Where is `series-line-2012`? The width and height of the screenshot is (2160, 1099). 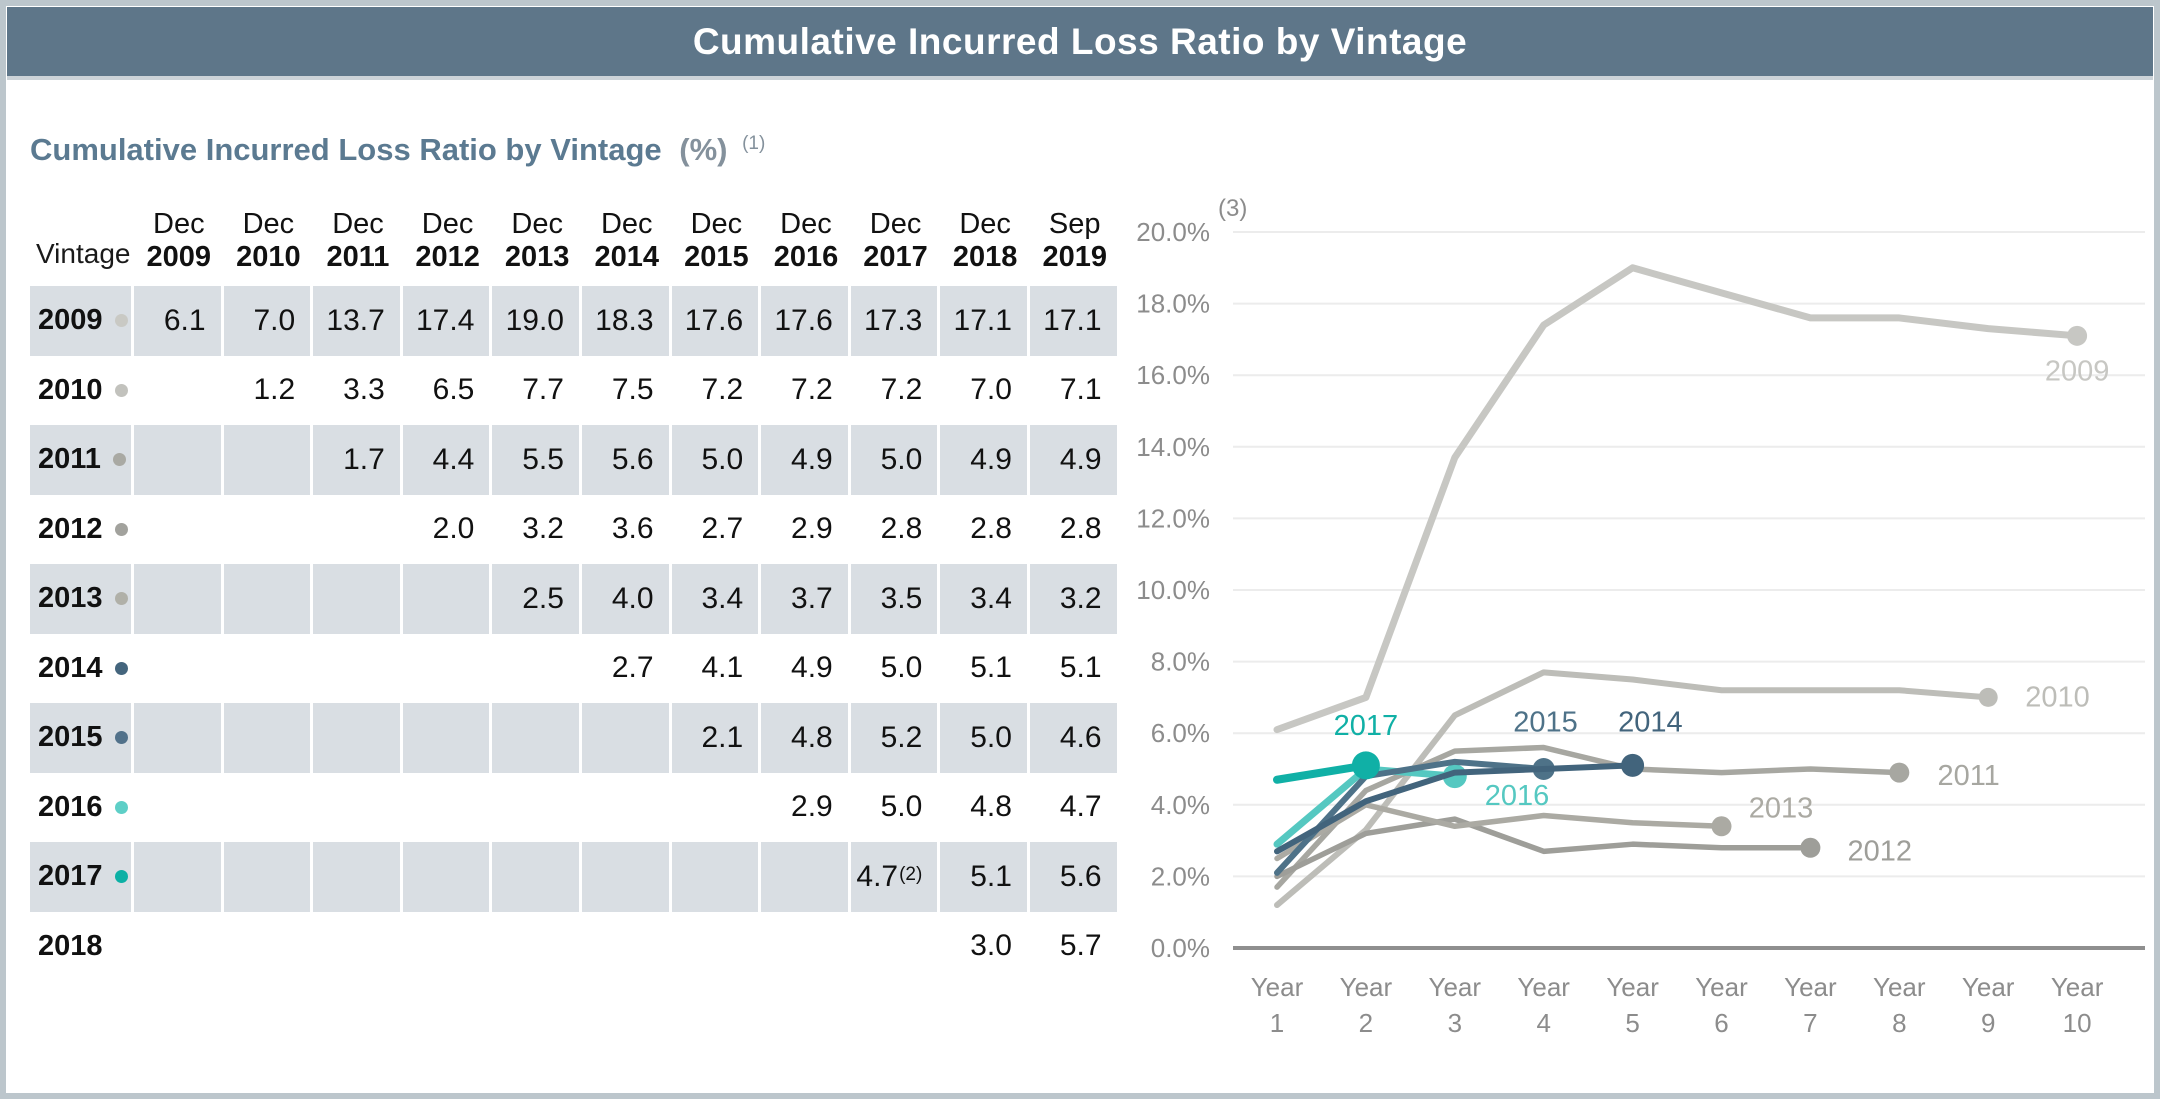
series-line-2012 is located at coordinates (1544, 848).